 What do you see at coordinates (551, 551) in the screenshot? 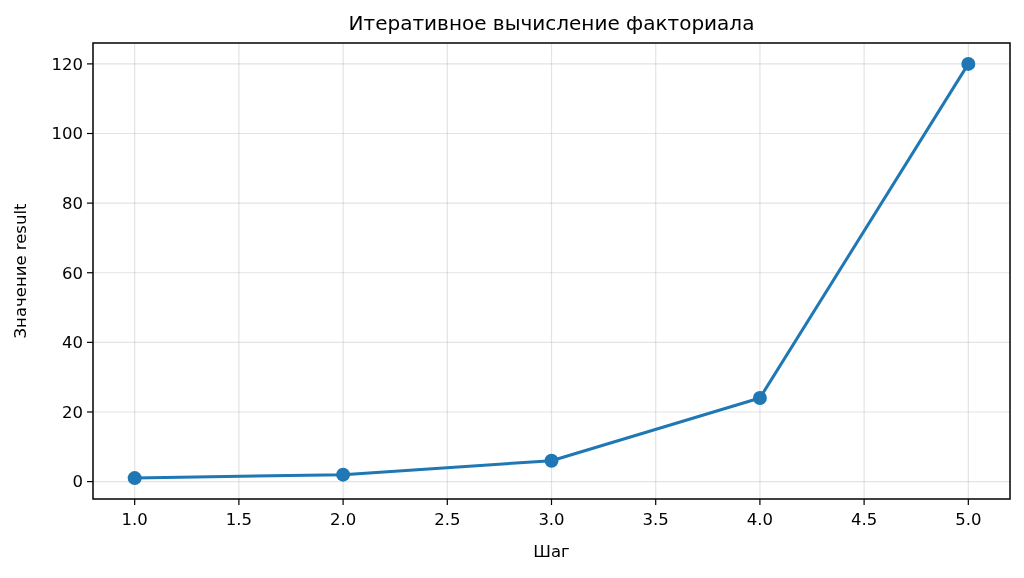
I see `x-axis-title: Шаг` at bounding box center [551, 551].